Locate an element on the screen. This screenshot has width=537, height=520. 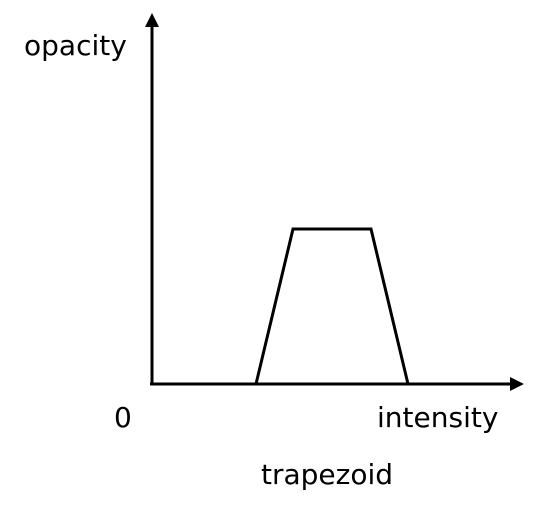
x-axis-arrowhead is located at coordinates (517, 384).